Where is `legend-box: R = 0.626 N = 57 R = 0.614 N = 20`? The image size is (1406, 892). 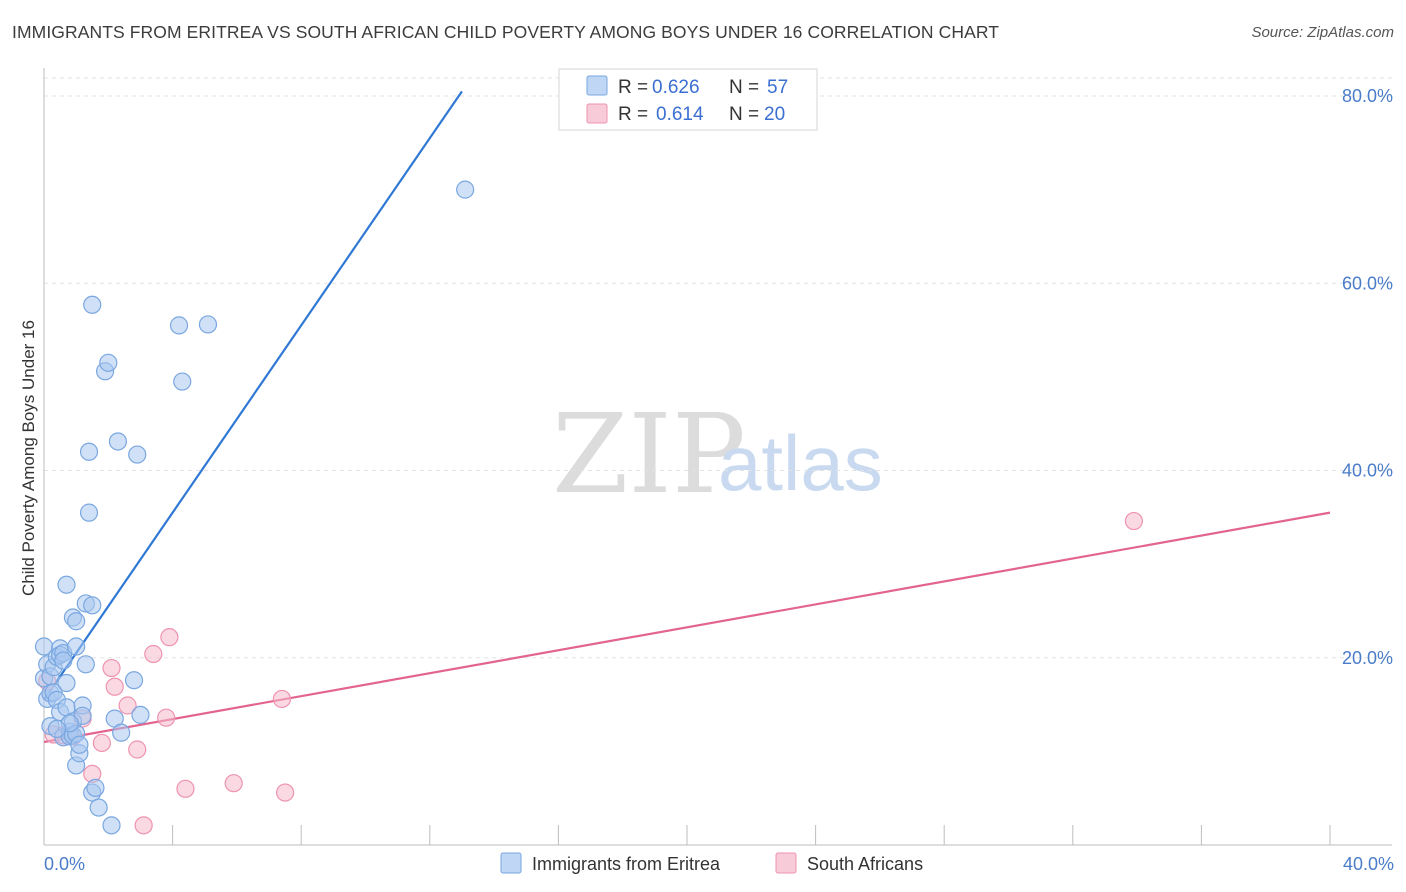 legend-box: R = 0.626 N = 57 R = 0.614 N = 20 is located at coordinates (688, 99).